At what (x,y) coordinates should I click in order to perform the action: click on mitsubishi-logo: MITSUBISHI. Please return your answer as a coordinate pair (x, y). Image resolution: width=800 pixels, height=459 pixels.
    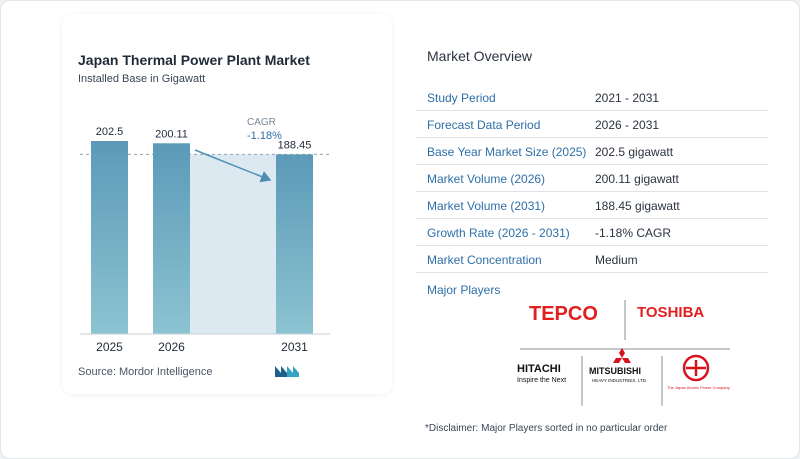
    Looking at the image, I should click on (615, 371).